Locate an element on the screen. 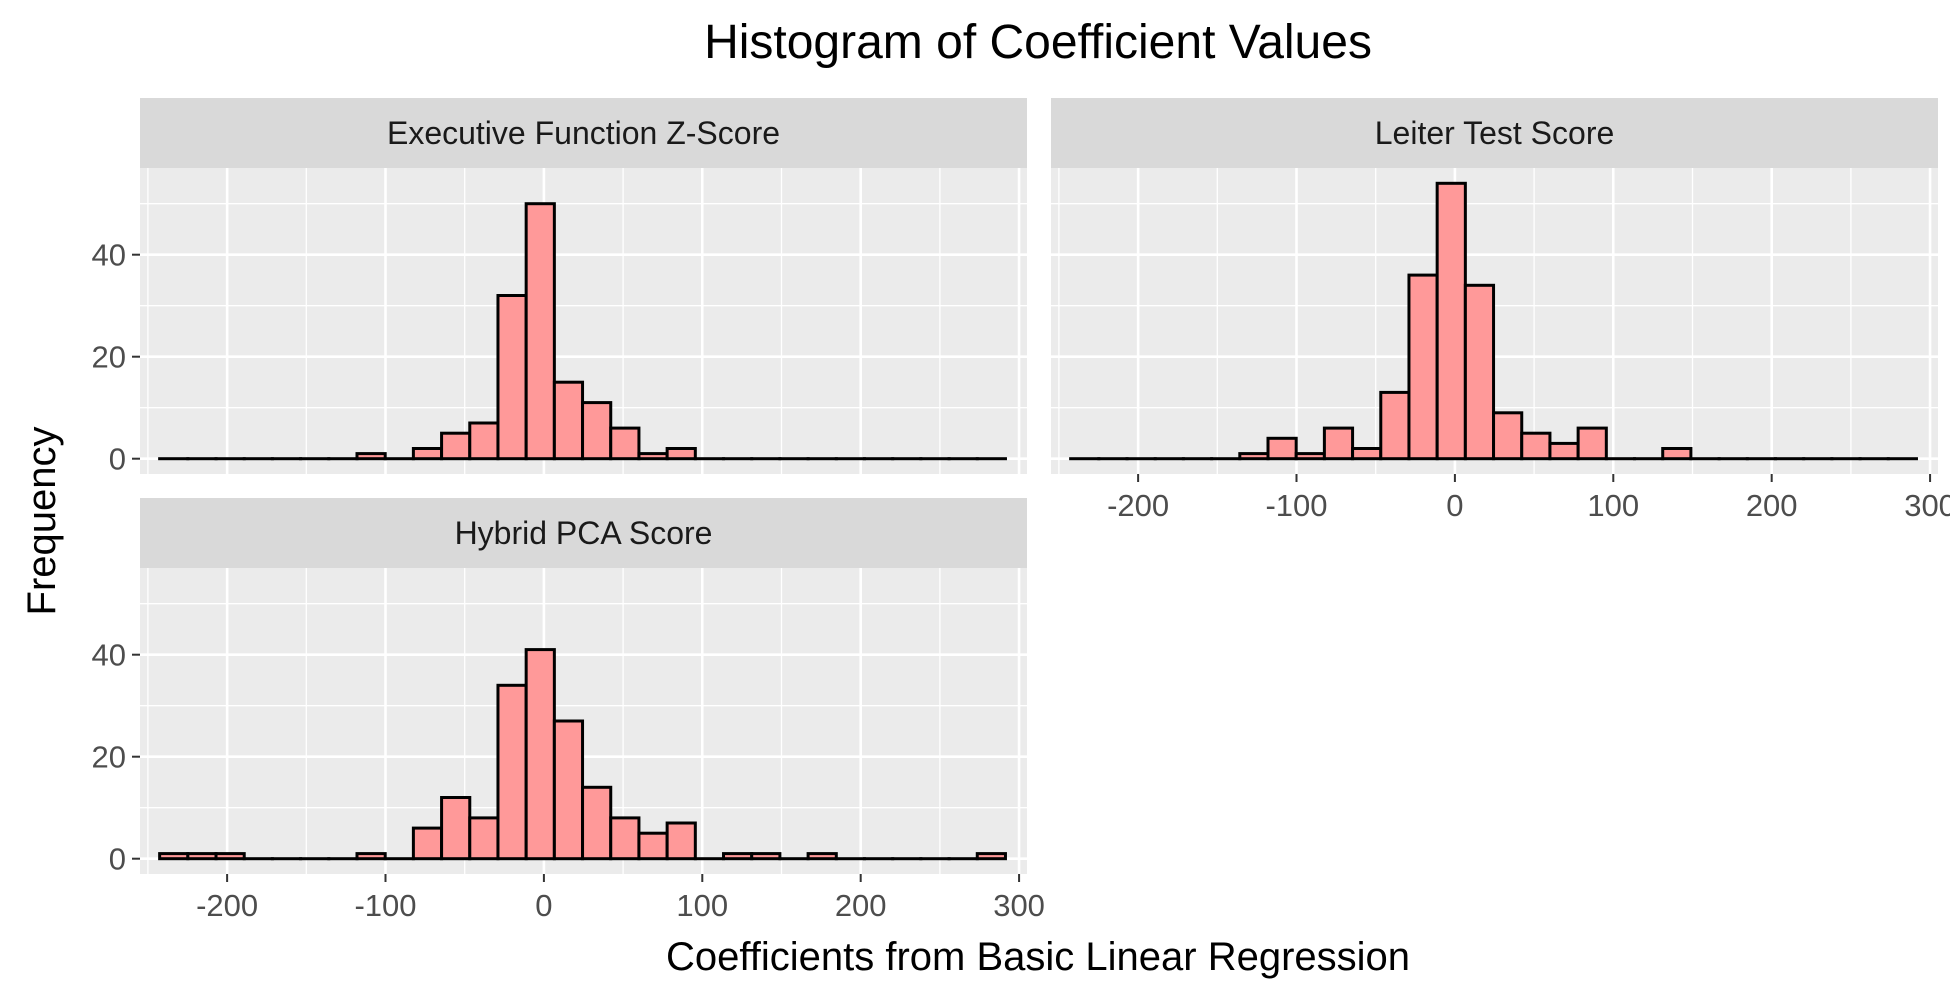 Image resolution: width=1950 pixels, height=1004 pixels. facet-strip-label: Hybrid PCA Score is located at coordinates (584, 533).